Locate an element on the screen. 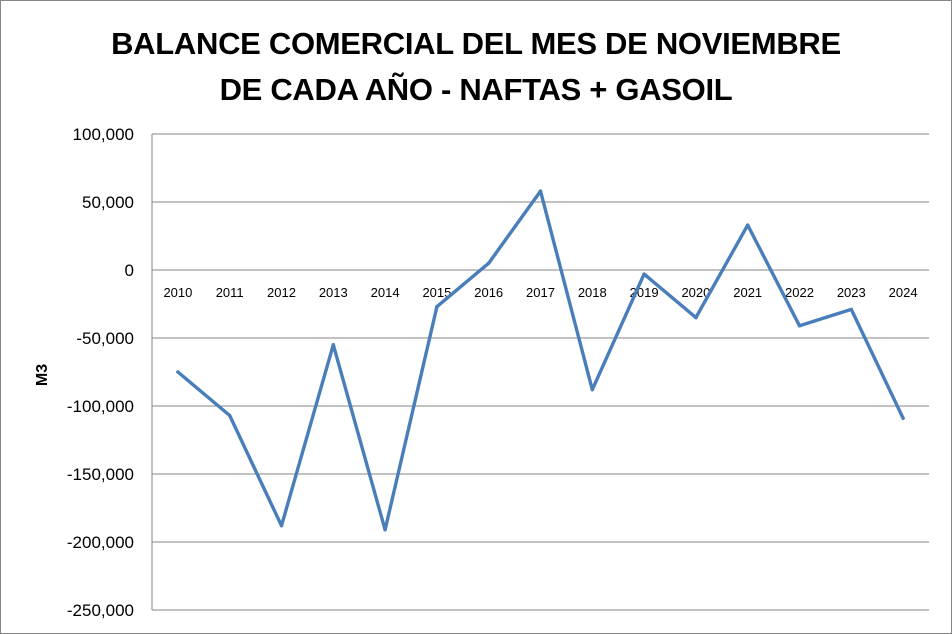  y-tick-label: 0 is located at coordinates (129, 270).